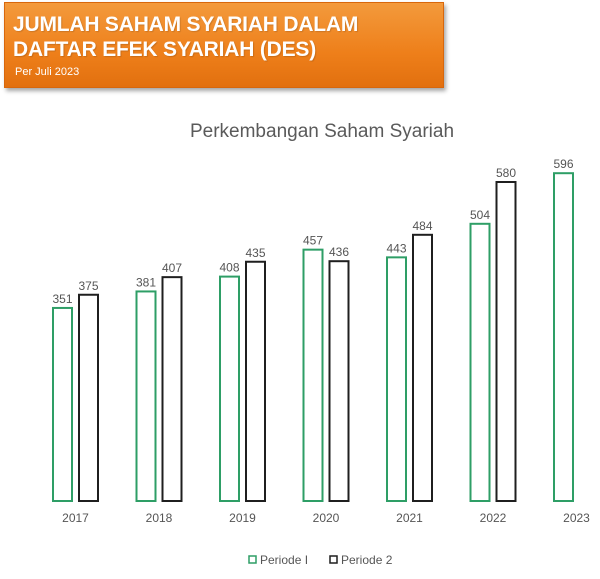  I want to click on x-tick-label-2018: 2018, so click(159, 518).